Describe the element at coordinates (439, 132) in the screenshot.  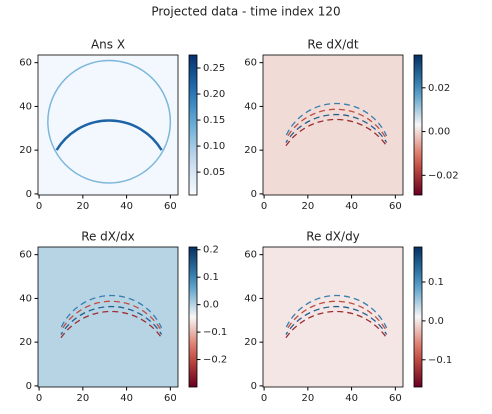
I see `colorbar-tick-label: 0.00` at that location.